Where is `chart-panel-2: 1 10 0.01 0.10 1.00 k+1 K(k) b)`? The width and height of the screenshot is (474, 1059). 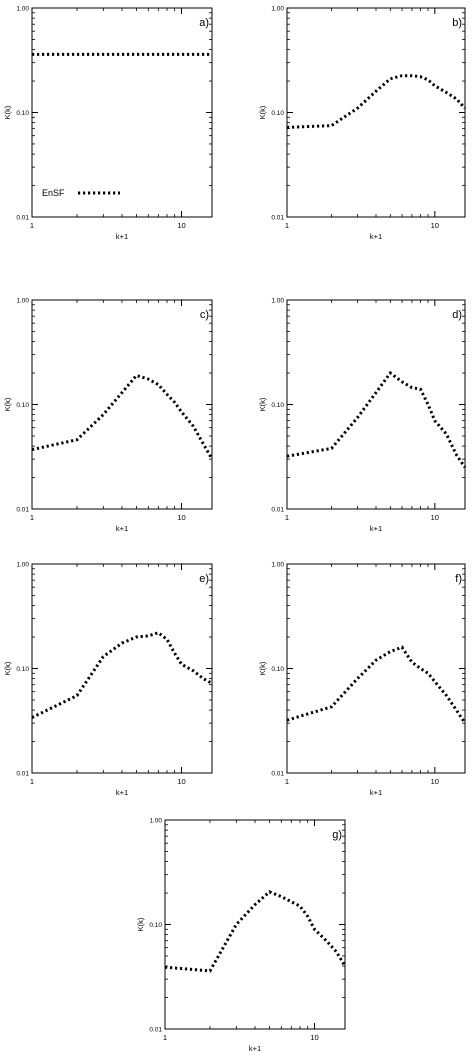
chart-panel-2: 1 10 0.01 0.10 1.00 k+1 K(k) b) is located at coordinates (362, 123).